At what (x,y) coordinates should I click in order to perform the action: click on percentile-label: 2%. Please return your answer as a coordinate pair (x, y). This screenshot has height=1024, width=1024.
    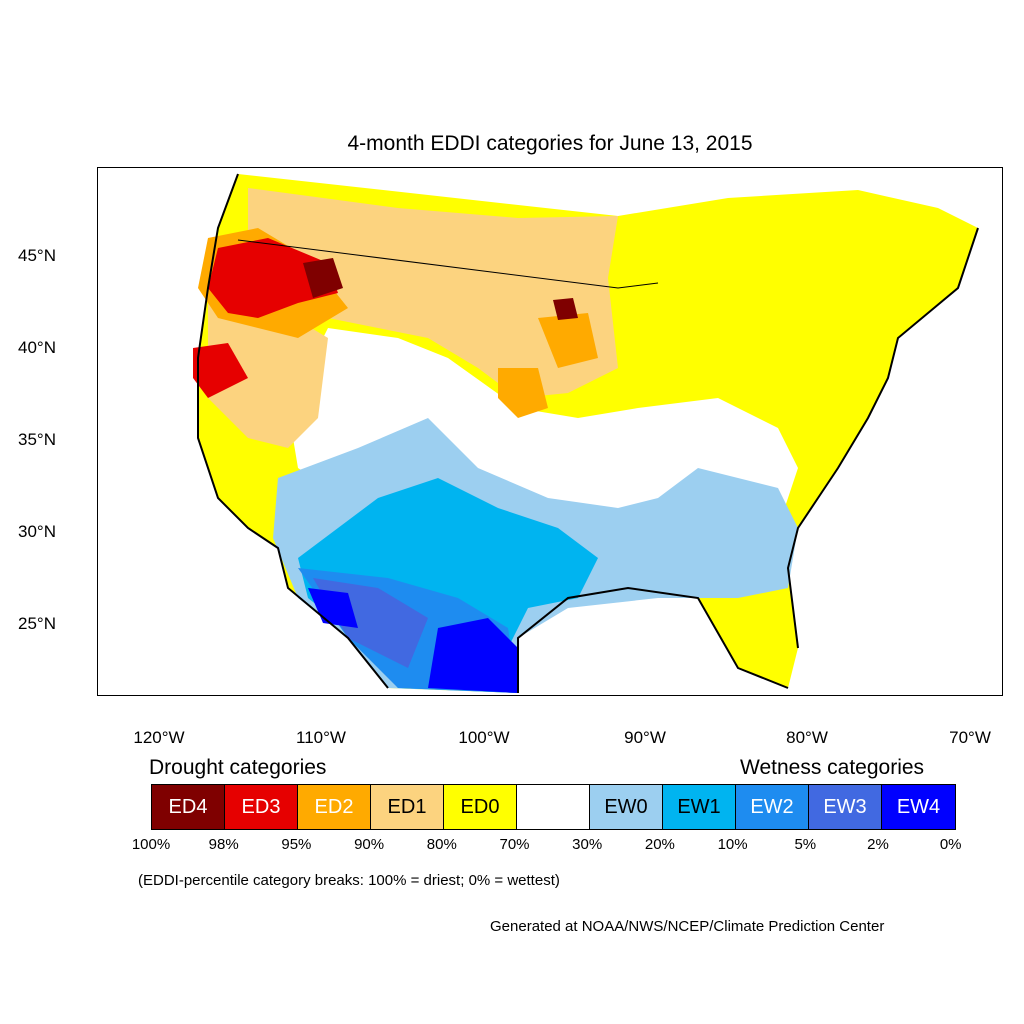
    Looking at the image, I should click on (878, 844).